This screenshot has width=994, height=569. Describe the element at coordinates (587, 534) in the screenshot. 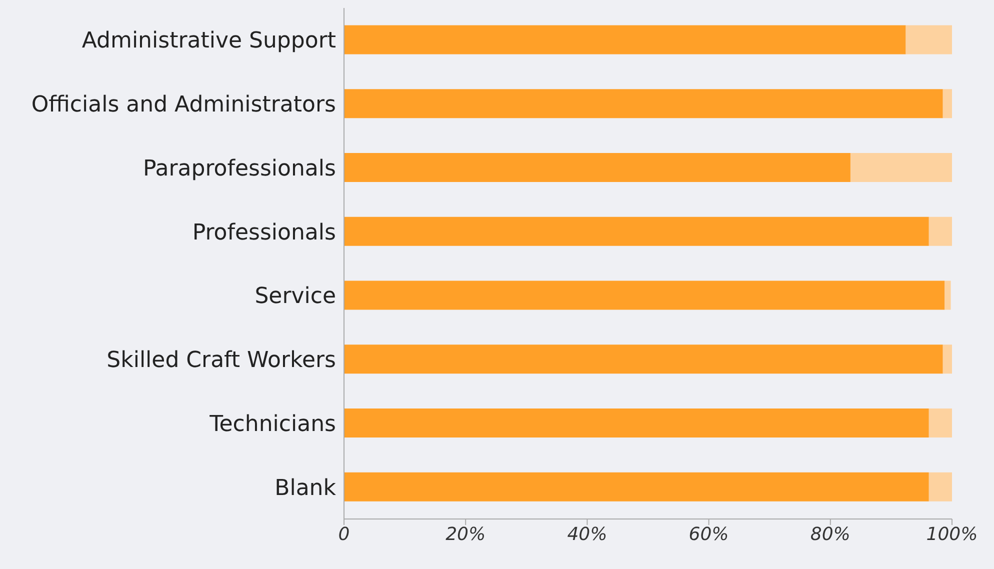

I see `x-tick-label: 40%` at that location.